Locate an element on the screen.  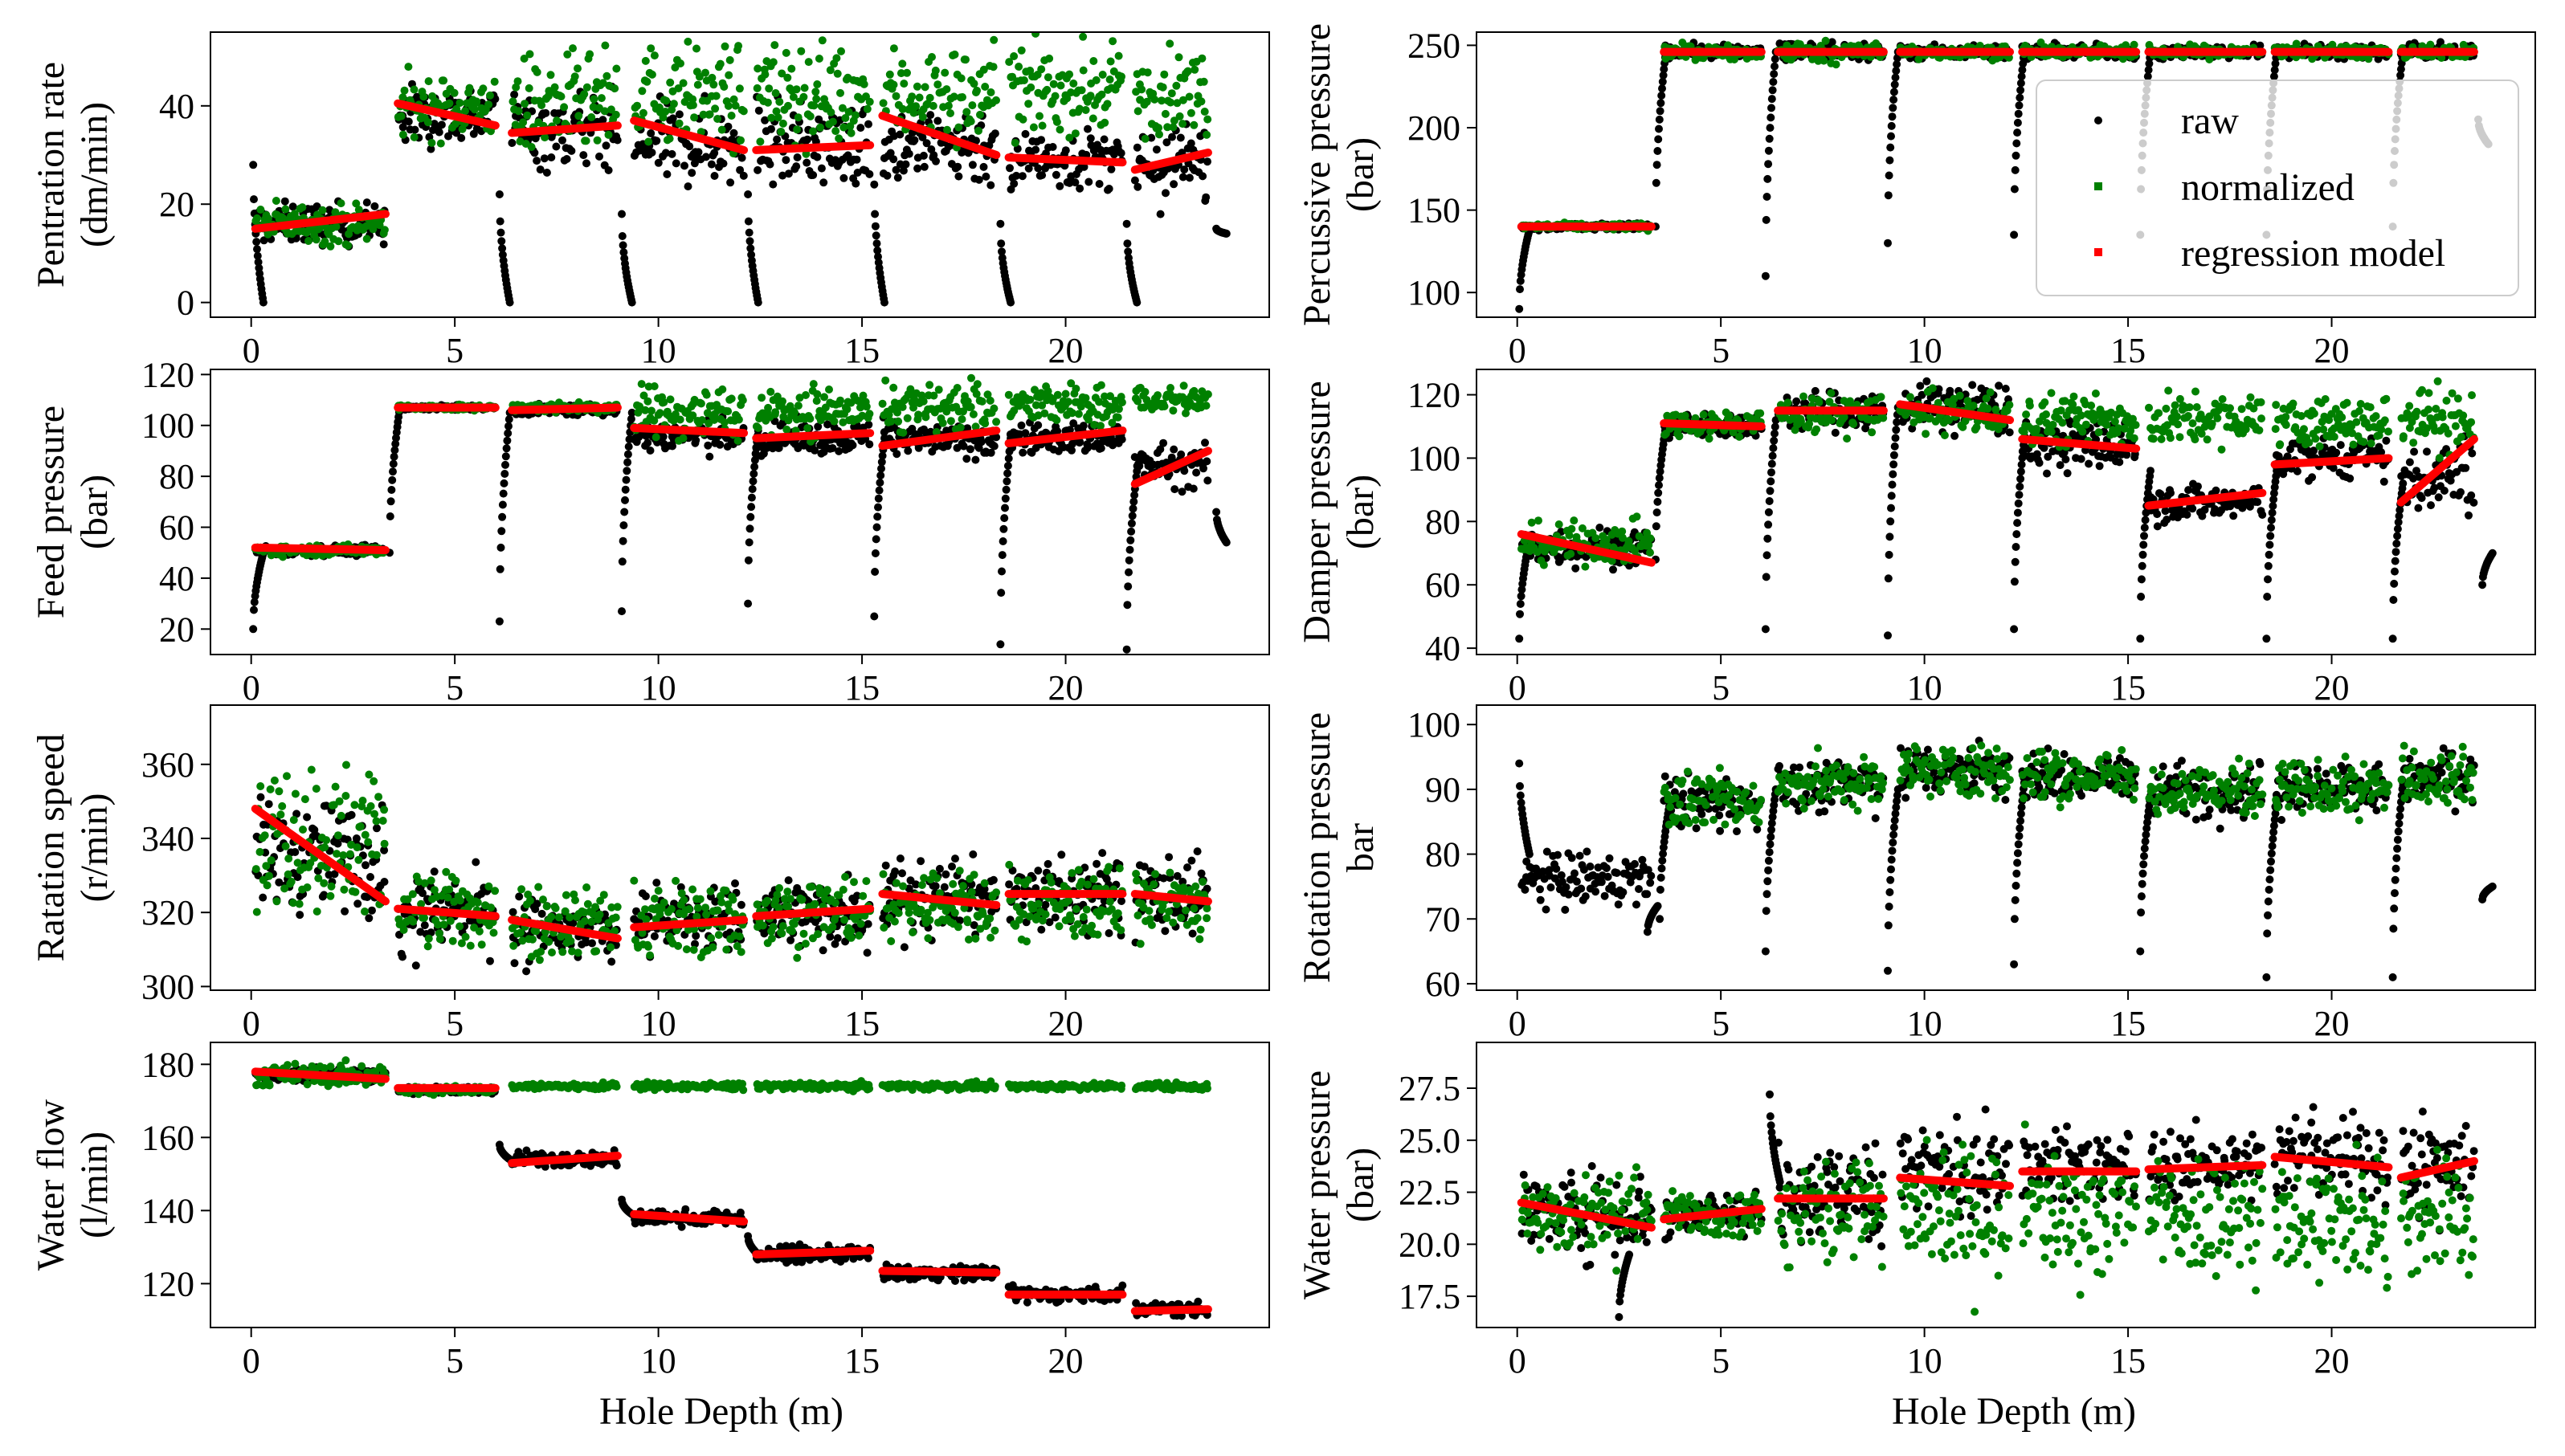
y-axis-label-line: (bar) is located at coordinates (1360, 174).